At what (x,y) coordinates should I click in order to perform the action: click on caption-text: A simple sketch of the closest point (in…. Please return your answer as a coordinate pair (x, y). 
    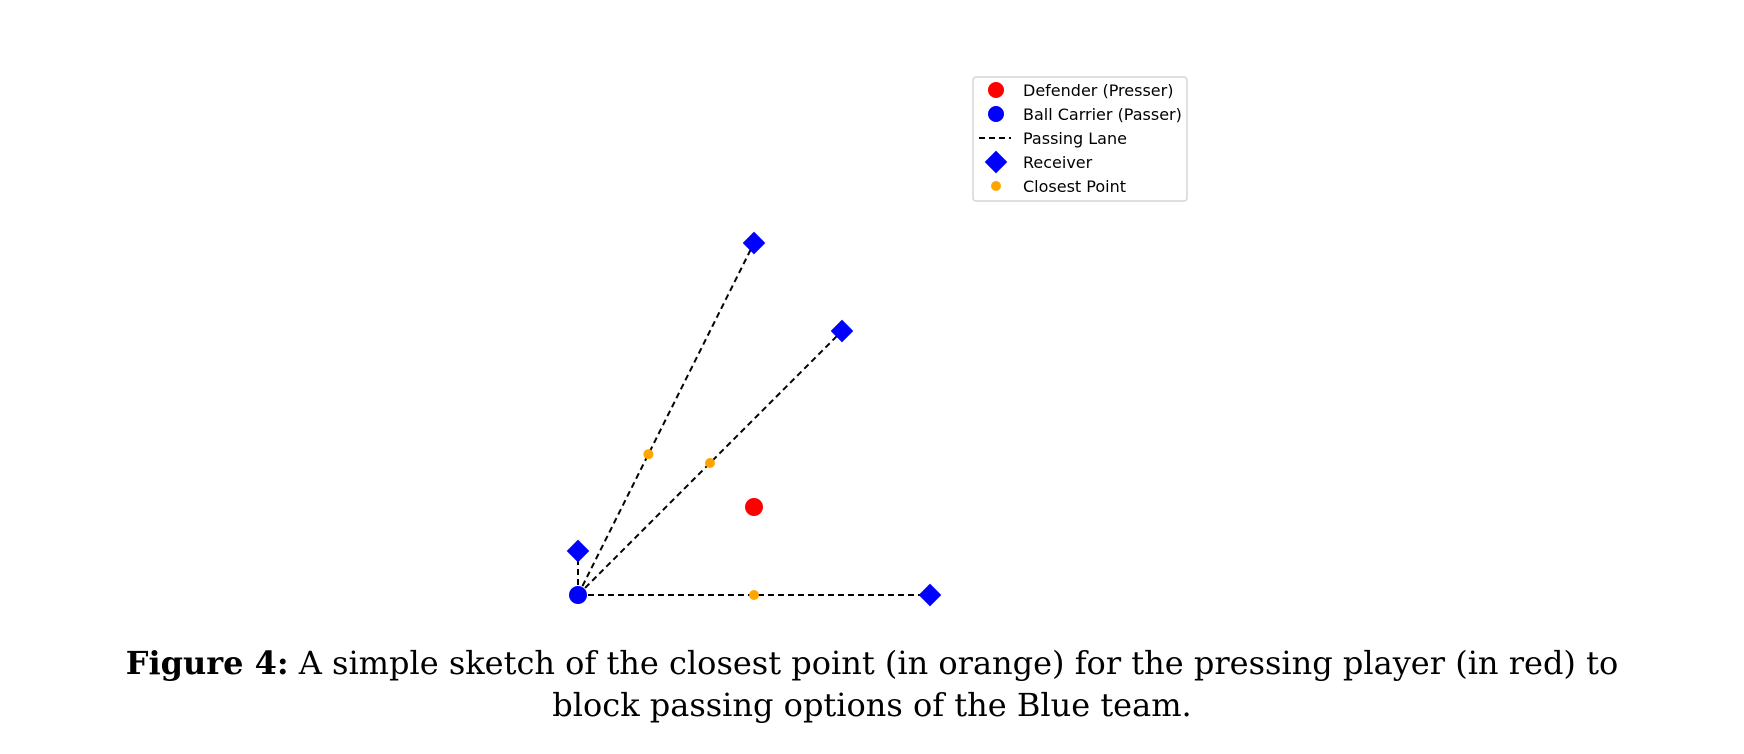
    Looking at the image, I should click on (958, 684).